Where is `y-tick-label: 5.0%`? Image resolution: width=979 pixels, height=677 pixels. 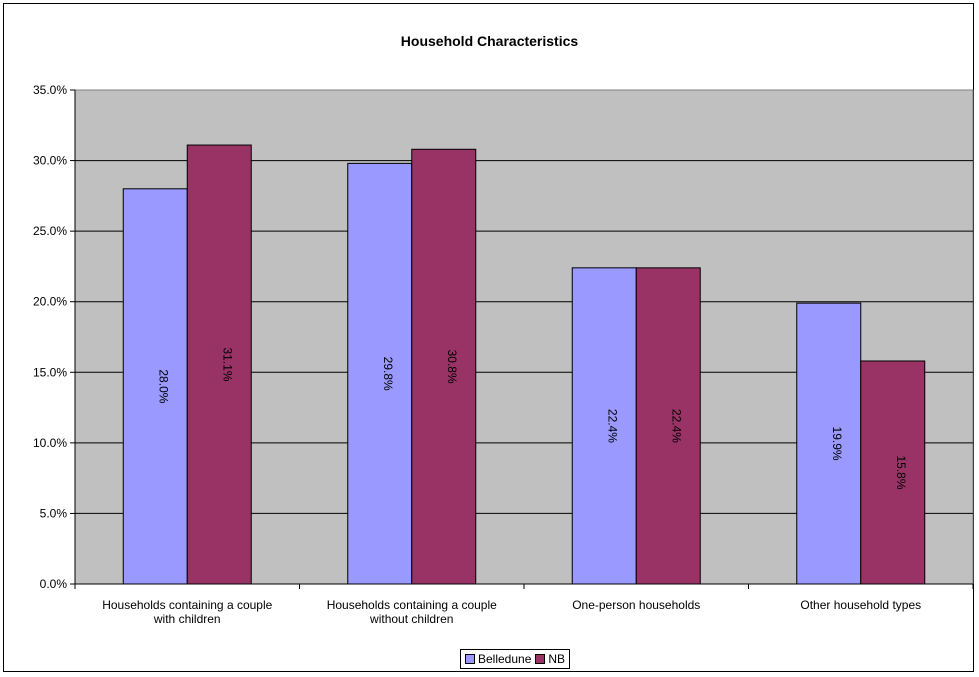 y-tick-label: 5.0% is located at coordinates (54, 513).